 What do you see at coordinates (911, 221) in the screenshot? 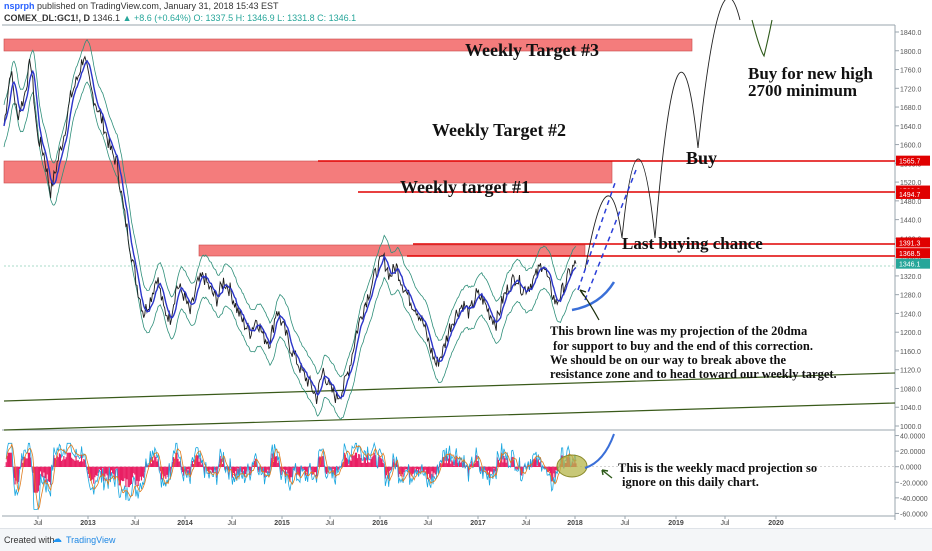
I see `y-tick-label: 1440.0` at bounding box center [911, 221].